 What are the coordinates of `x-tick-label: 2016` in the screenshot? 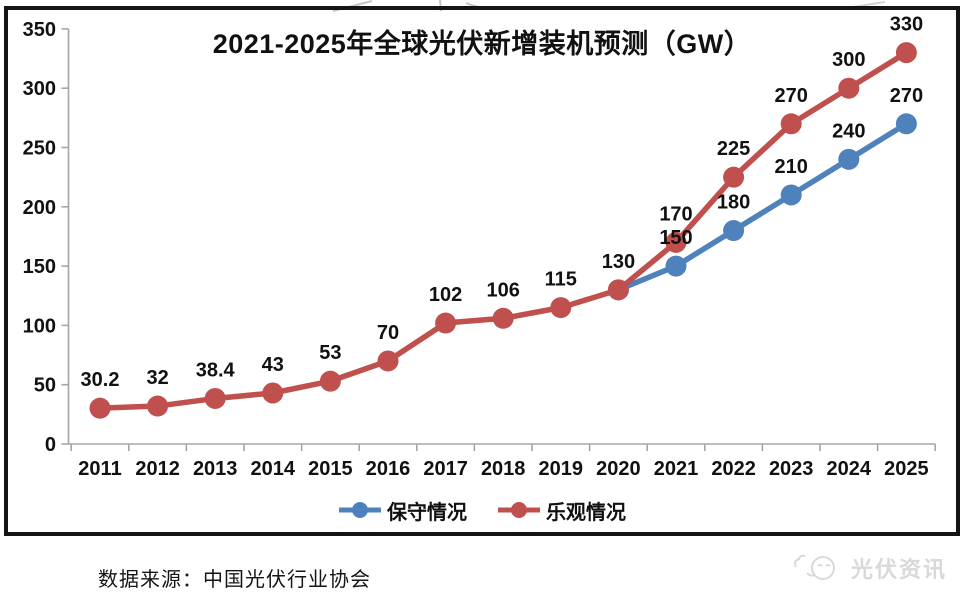 It's located at (388, 469).